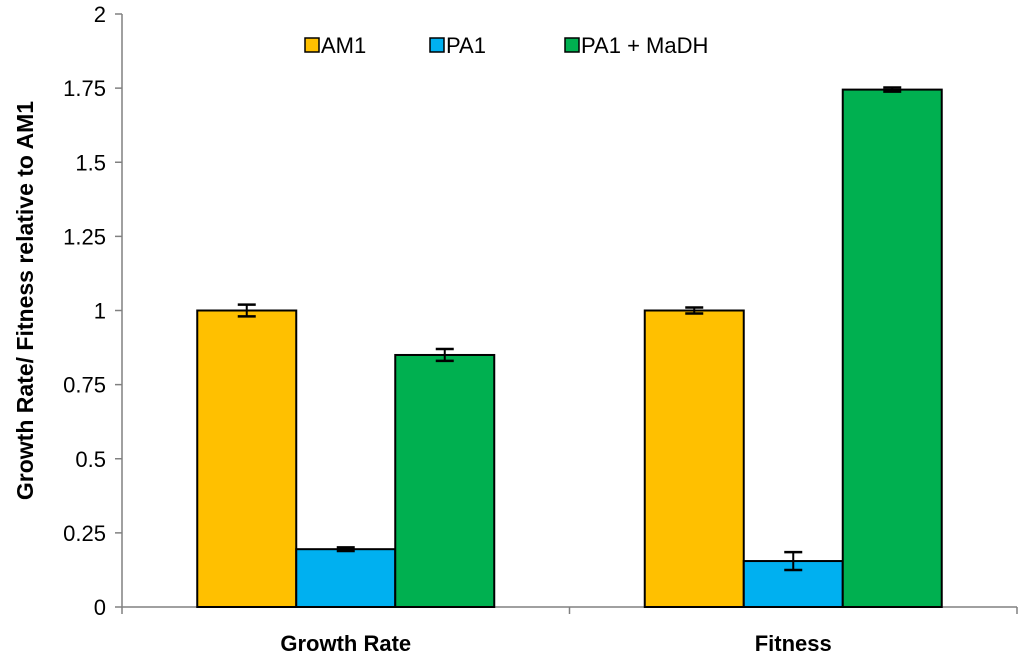 This screenshot has width=1024, height=657. I want to click on legend: AM1 PA1 PA1 + MaDH, so click(506, 45).